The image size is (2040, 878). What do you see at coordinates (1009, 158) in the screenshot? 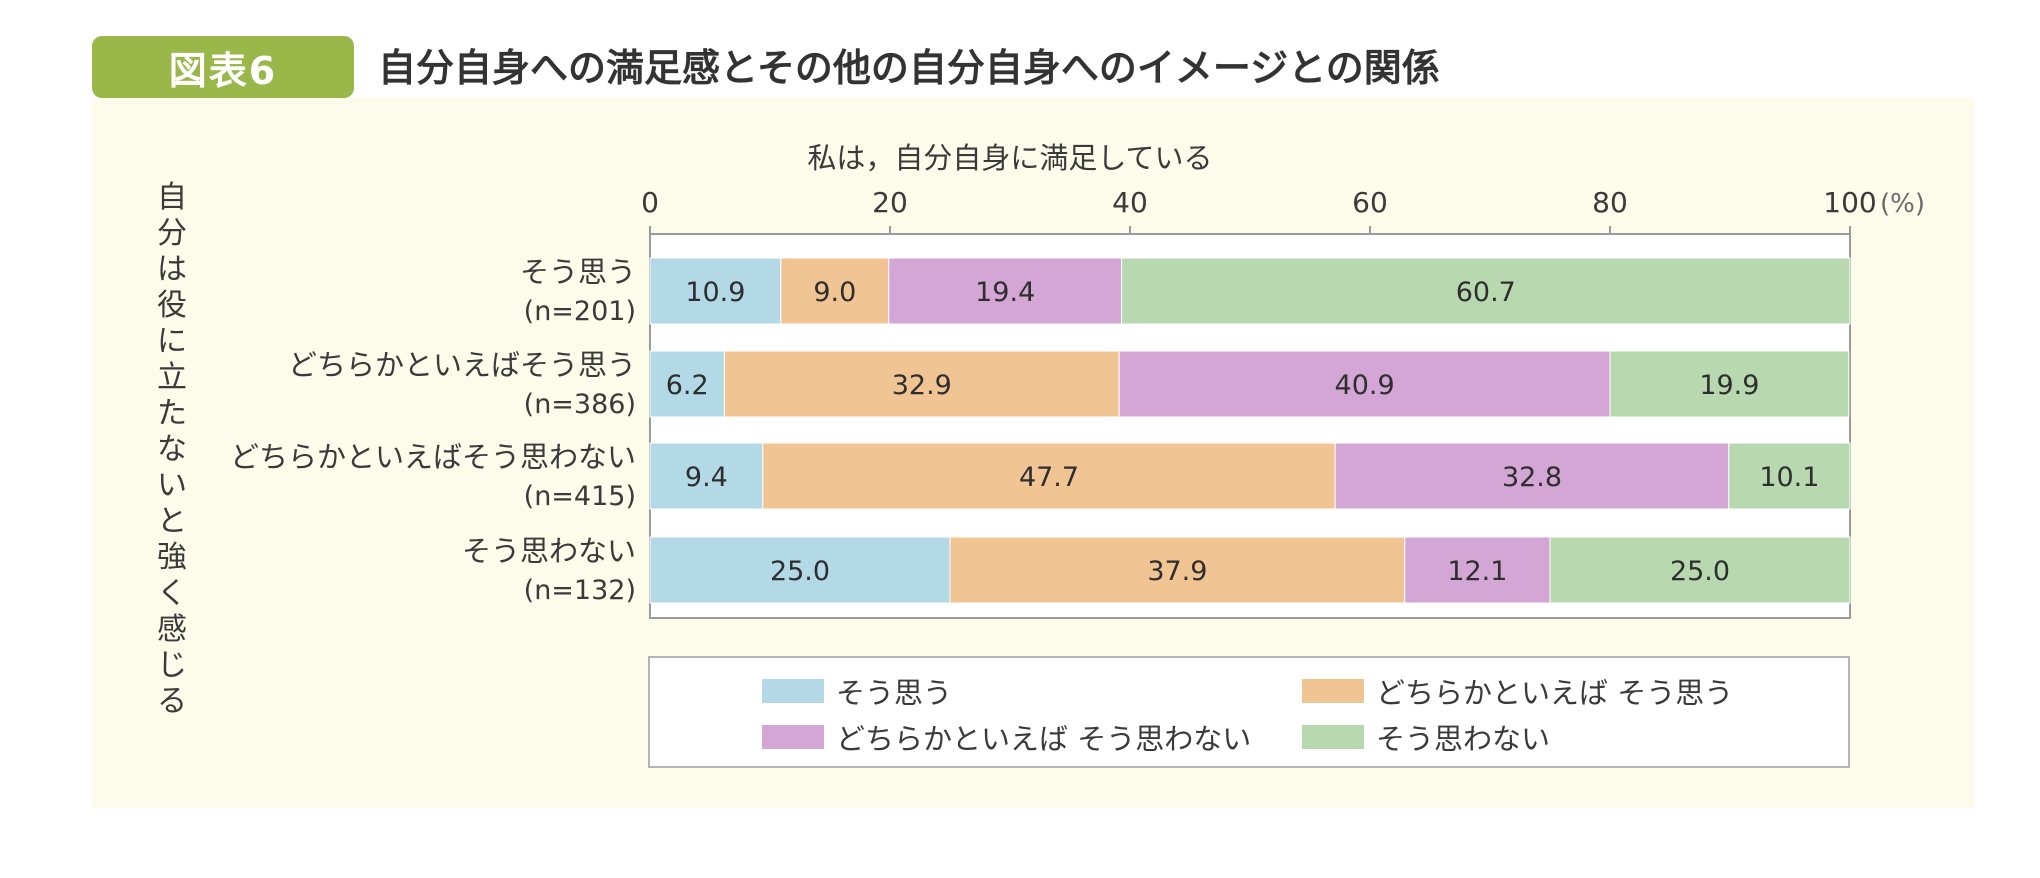
I see `chart-title: 私は，自分自身に満足している` at bounding box center [1009, 158].